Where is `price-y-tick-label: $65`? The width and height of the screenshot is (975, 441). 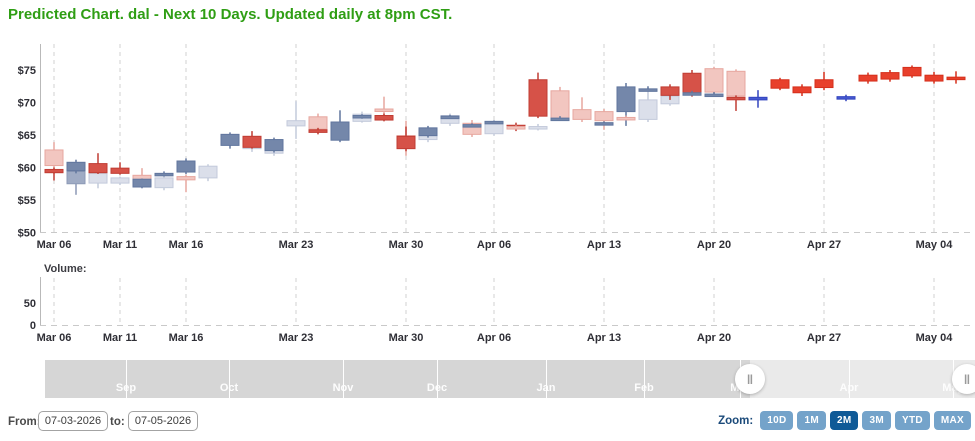 price-y-tick-label: $65 is located at coordinates (27, 136).